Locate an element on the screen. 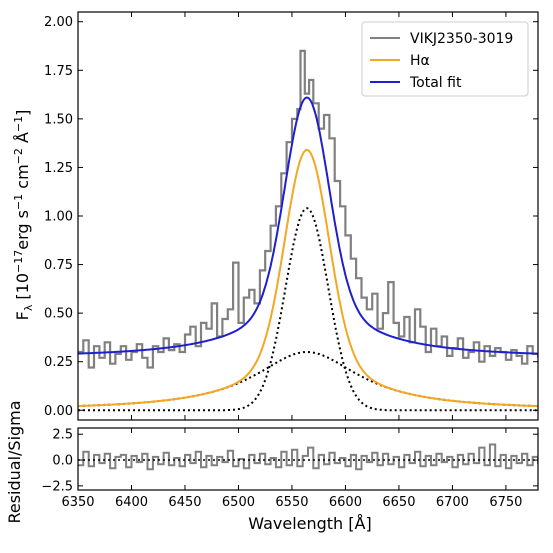 This screenshot has height=553, width=553. x-tick-label: 6700 is located at coordinates (452, 502).